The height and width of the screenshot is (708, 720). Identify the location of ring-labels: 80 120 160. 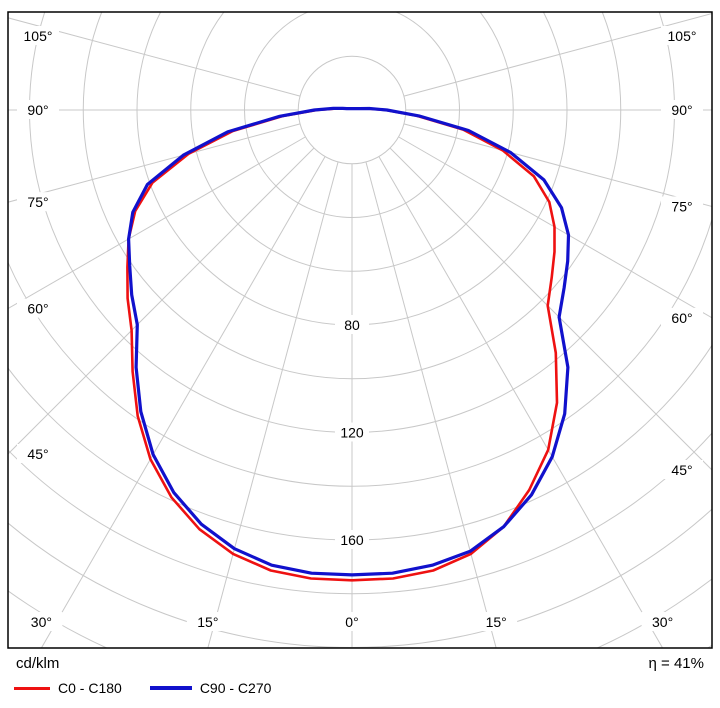
(352, 432).